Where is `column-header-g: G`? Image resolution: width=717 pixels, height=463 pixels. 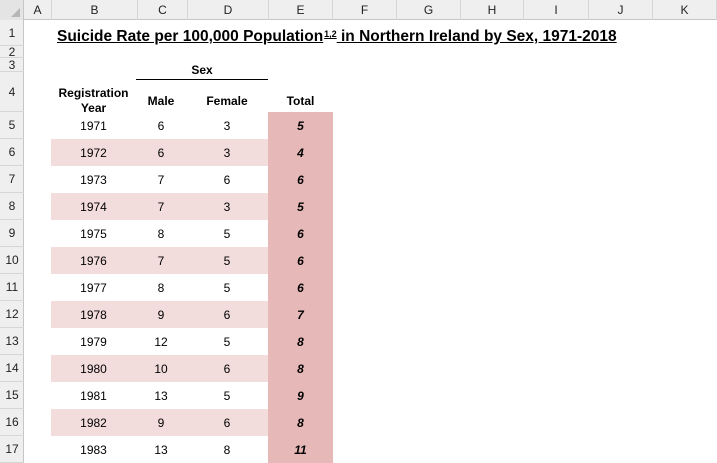
column-header-g: G is located at coordinates (429, 10).